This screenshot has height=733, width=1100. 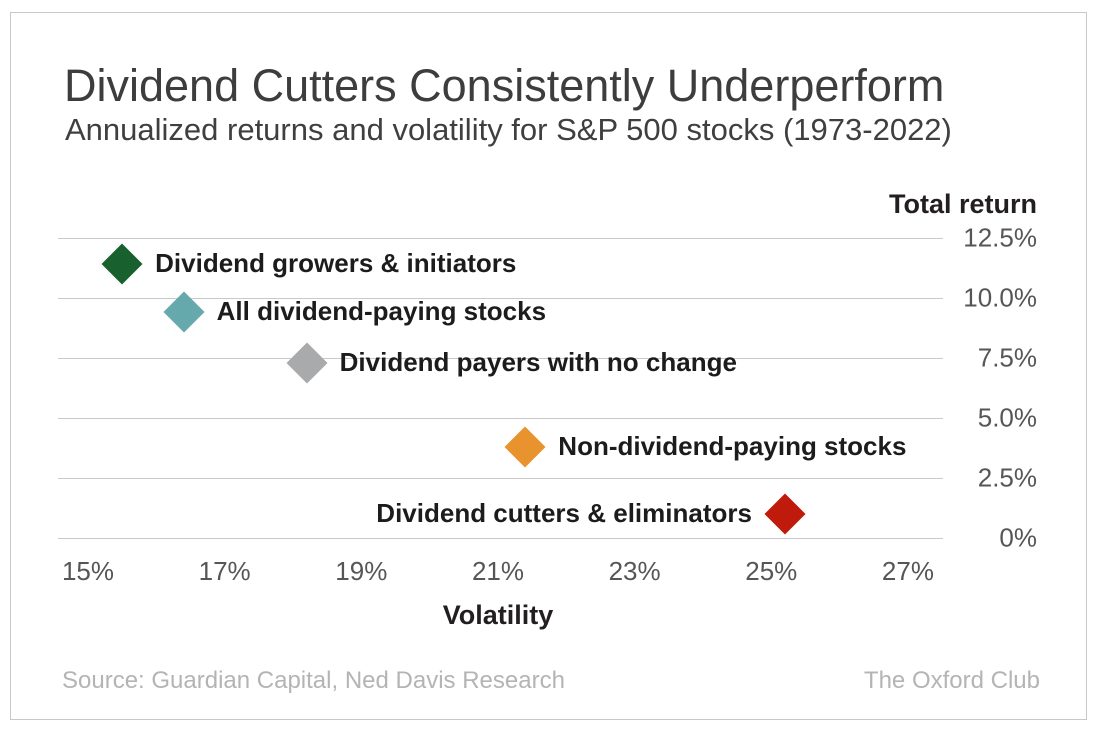 What do you see at coordinates (1000, 297) in the screenshot?
I see `y-tick-label: 10.0%` at bounding box center [1000, 297].